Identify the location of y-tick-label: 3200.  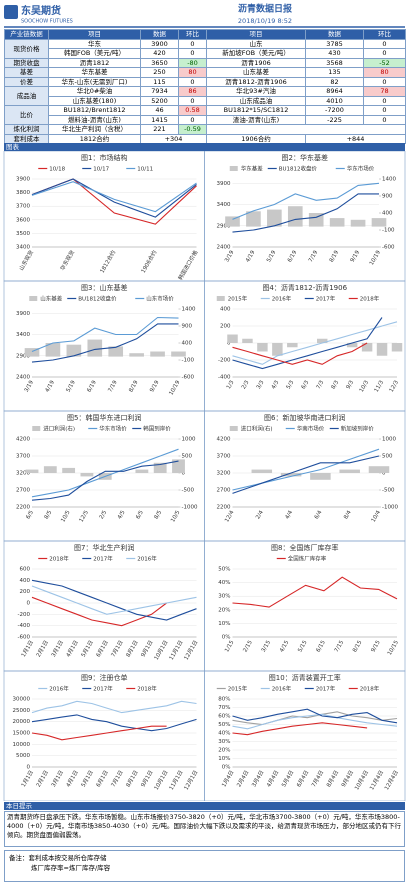
(23, 474).